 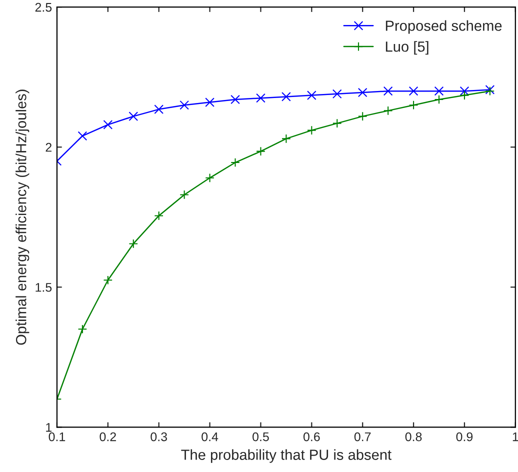 I want to click on y-tick-label: 2.5, so click(x=43, y=7).